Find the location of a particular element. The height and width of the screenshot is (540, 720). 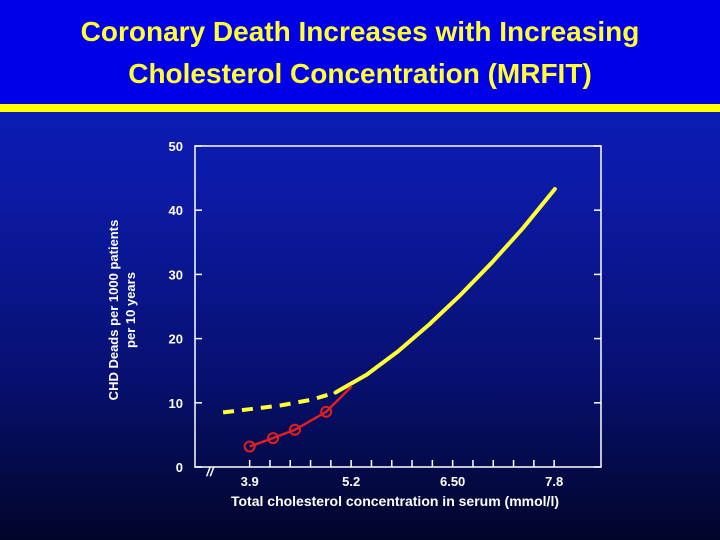

y-tick-label: 0 is located at coordinates (179, 467).